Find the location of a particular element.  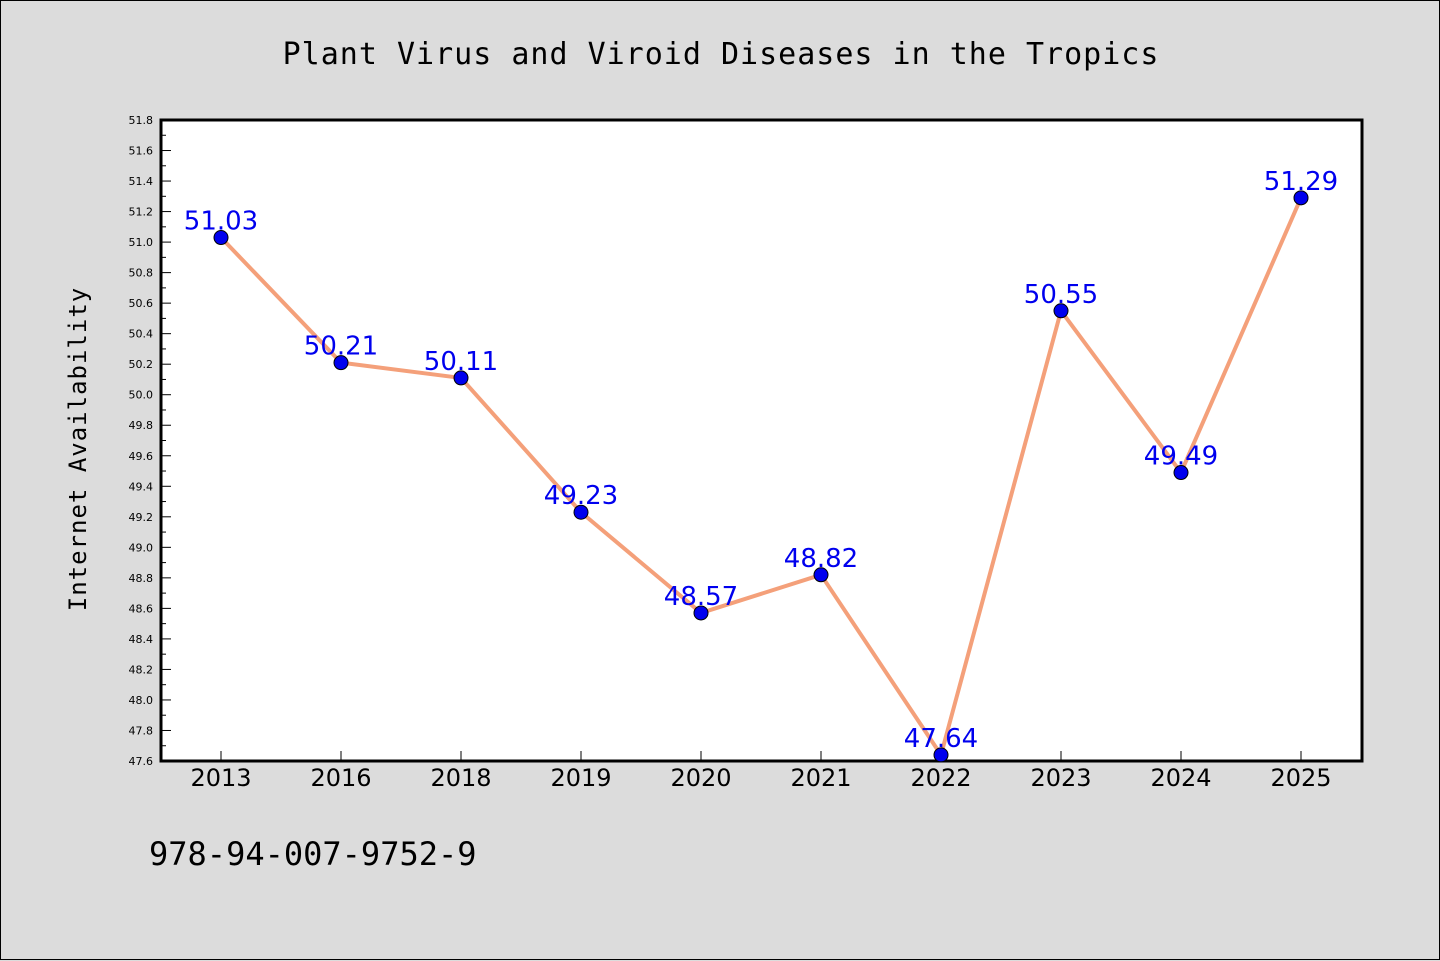

y-axis-label: Internet Availability is located at coordinates (78, 449).